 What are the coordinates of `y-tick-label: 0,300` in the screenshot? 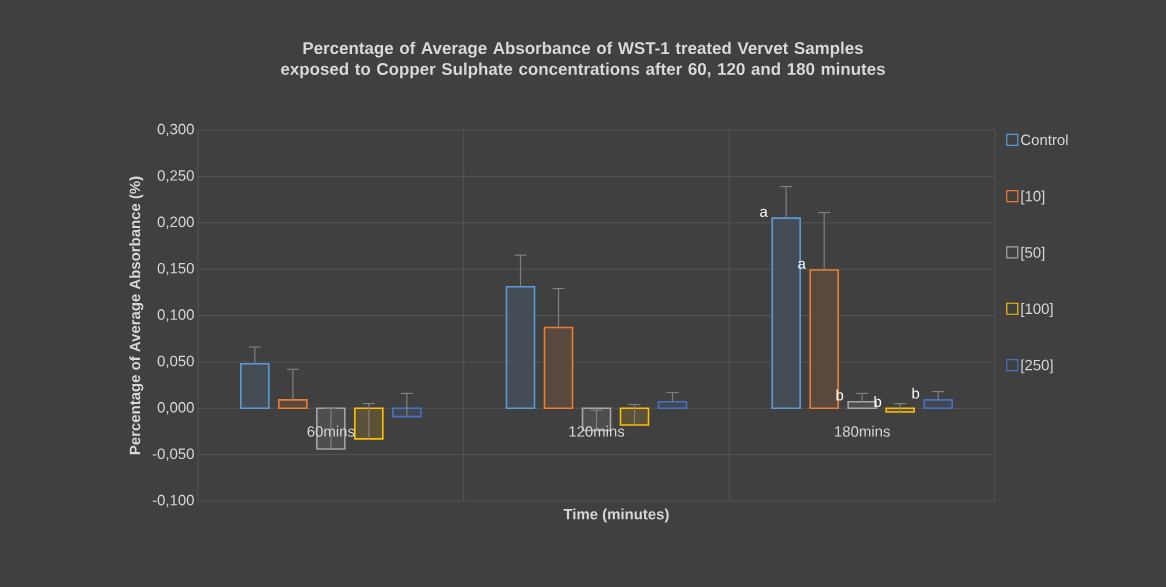 It's located at (175, 130).